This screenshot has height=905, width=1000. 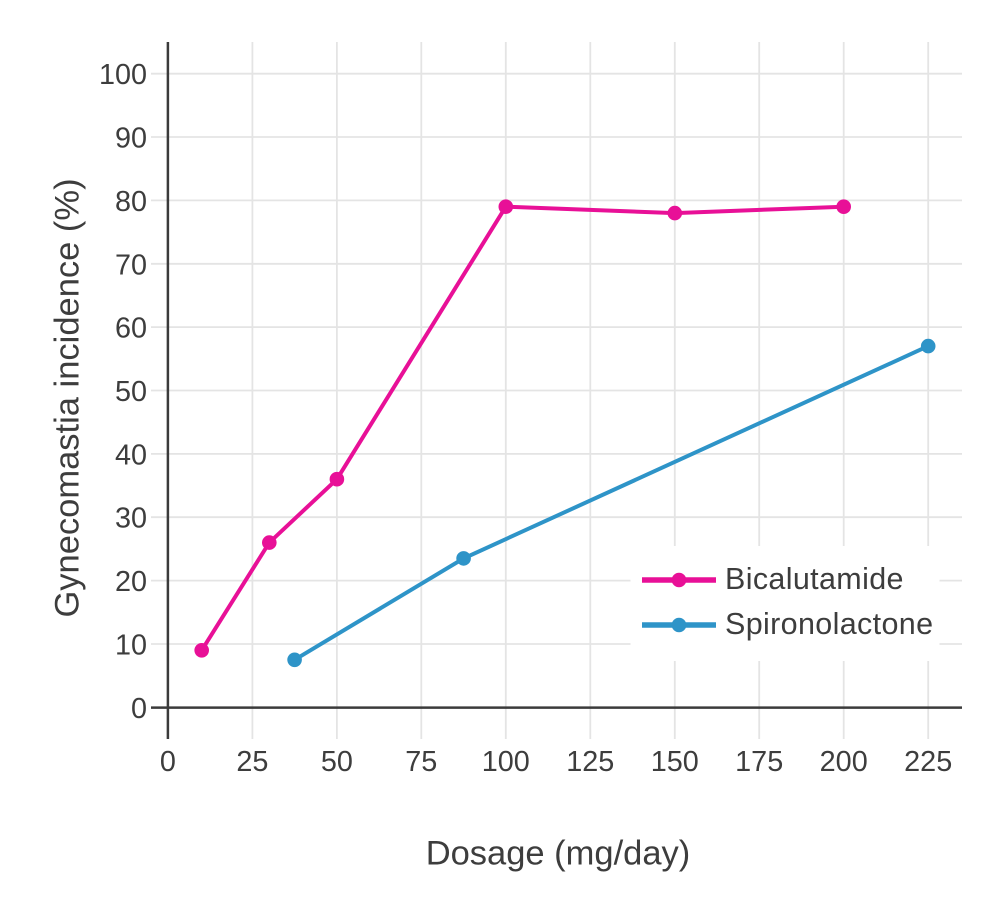 I want to click on svg-text: 70, so click(x=131, y=265).